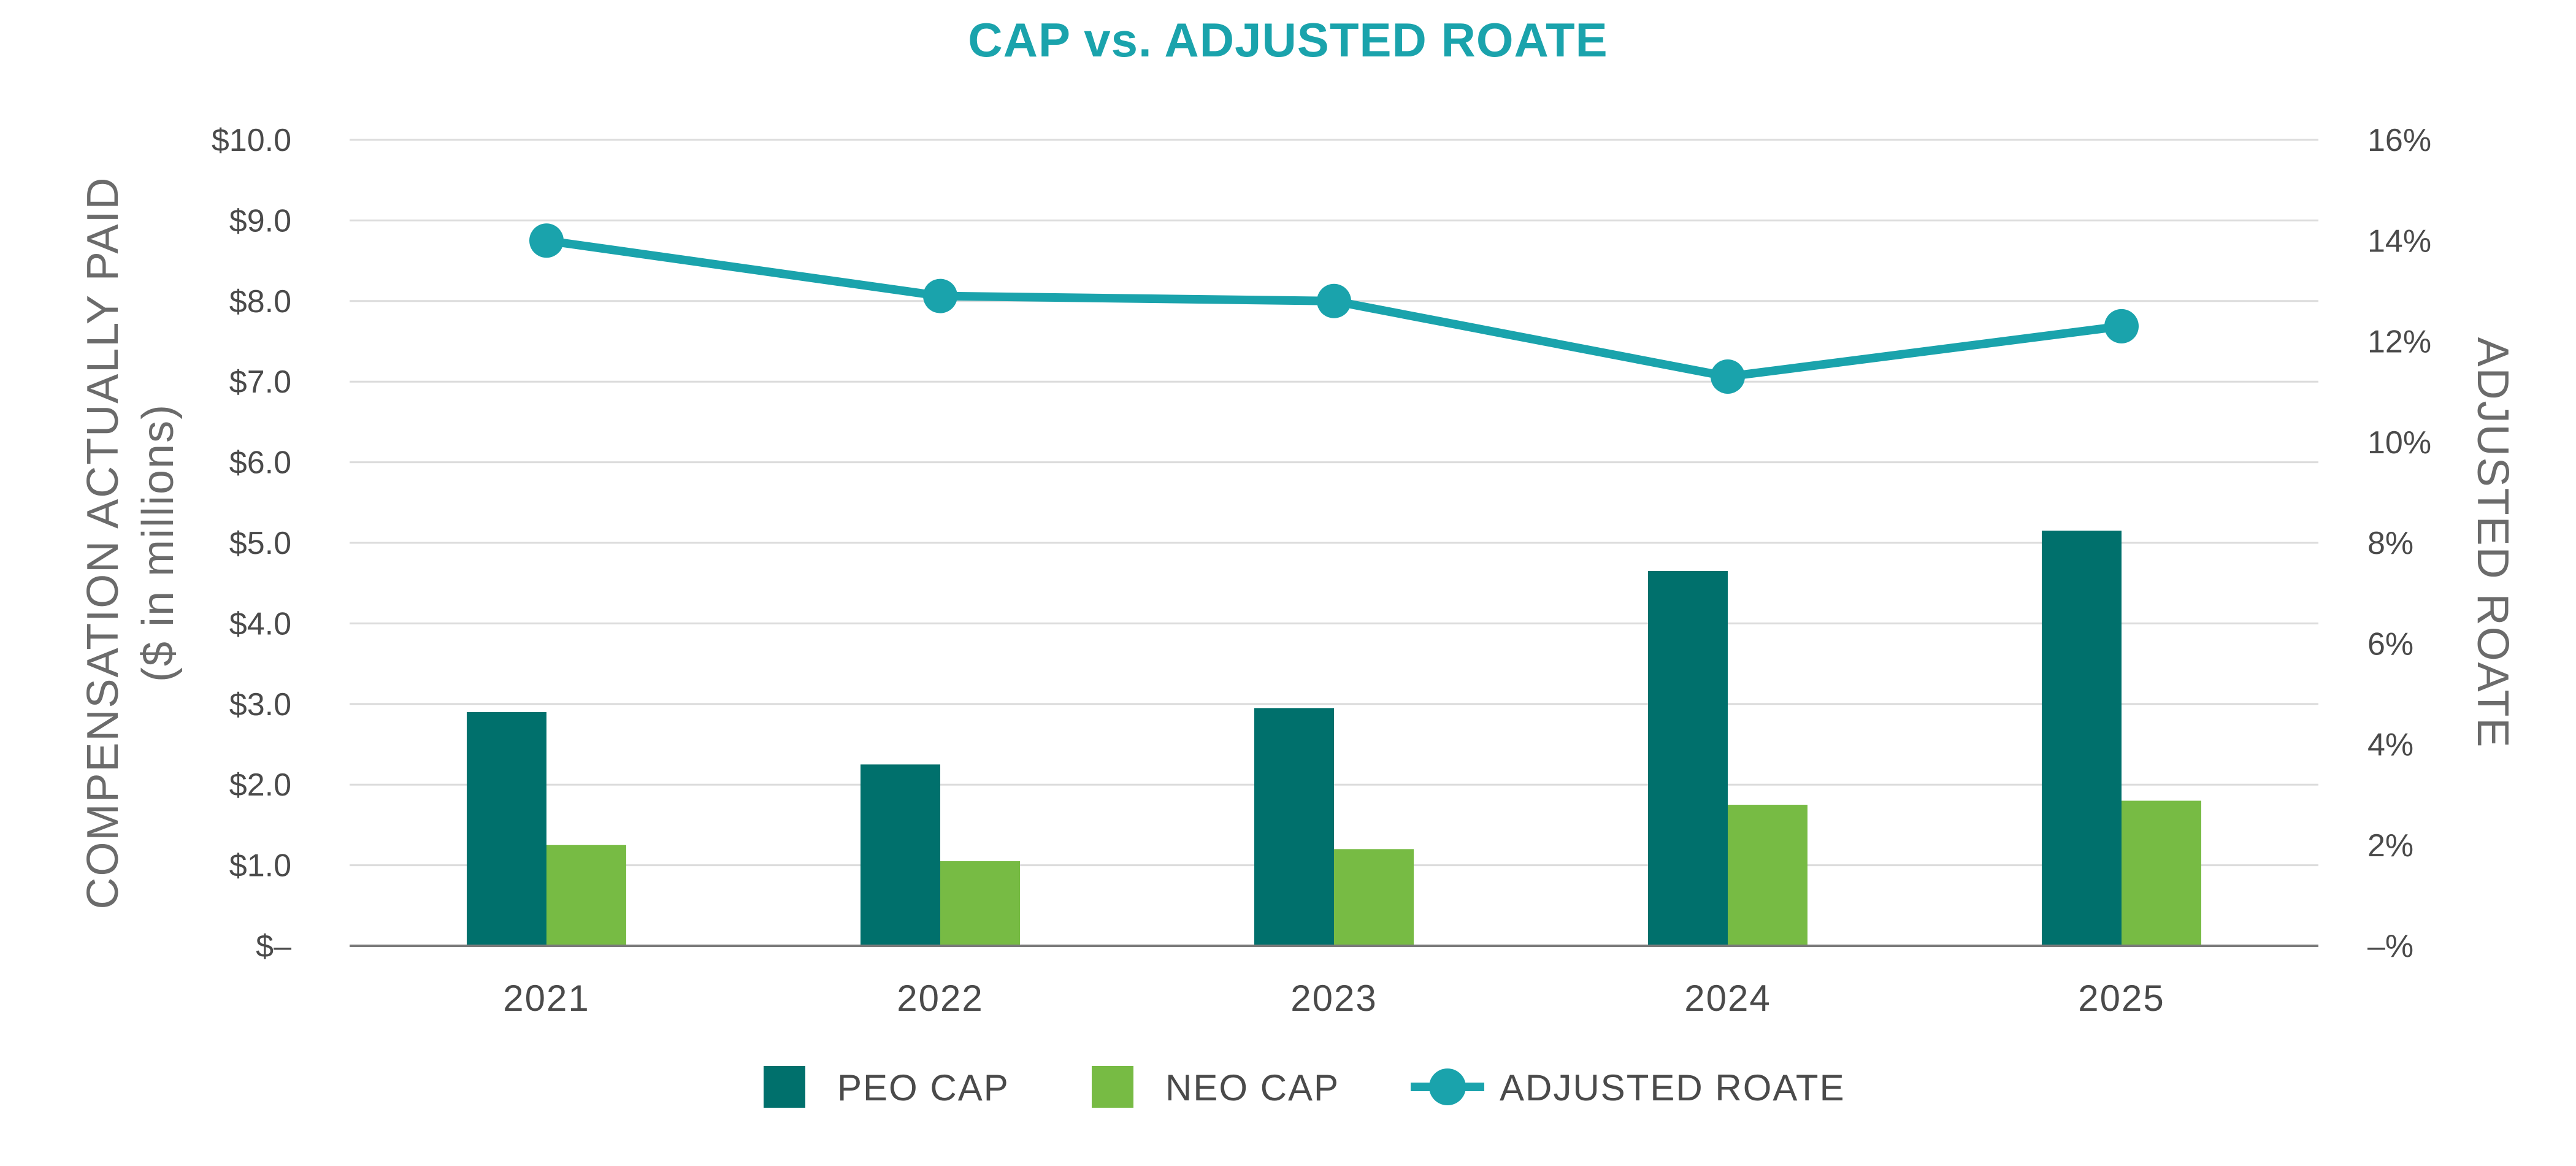 This screenshot has width=2576, height=1166. Describe the element at coordinates (158, 543) in the screenshot. I see `y-left-axis-subtitle: ($ in millions)` at that location.